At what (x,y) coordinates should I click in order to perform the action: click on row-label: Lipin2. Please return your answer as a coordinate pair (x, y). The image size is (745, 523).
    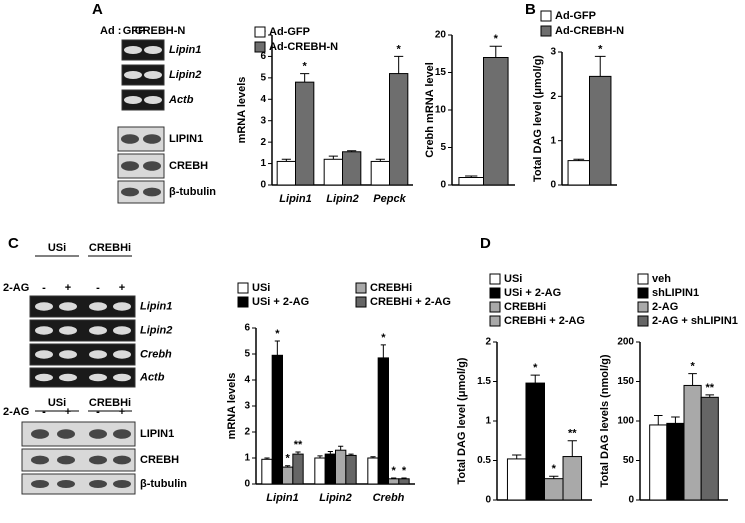
    Looking at the image, I should click on (156, 330).